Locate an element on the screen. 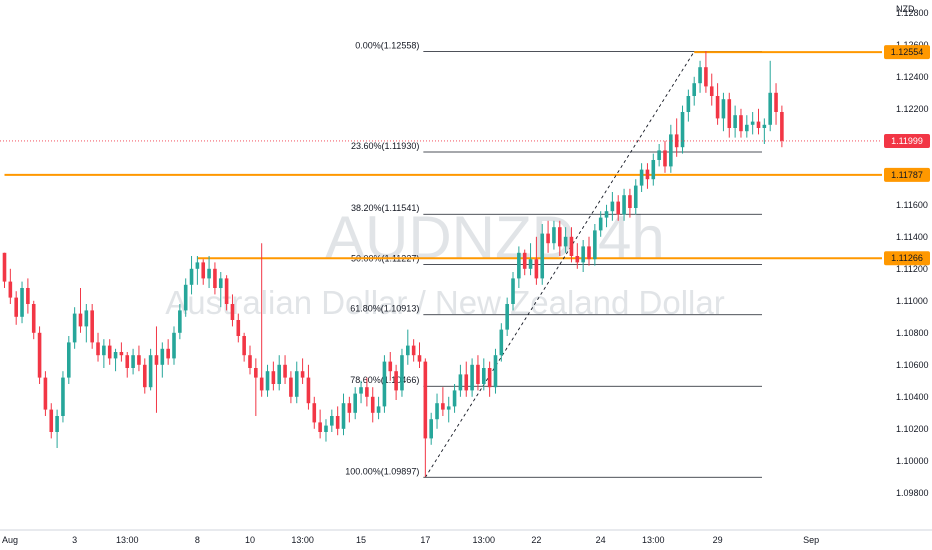 The image size is (932, 550). level-price-badge: 1.12554 is located at coordinates (907, 52).